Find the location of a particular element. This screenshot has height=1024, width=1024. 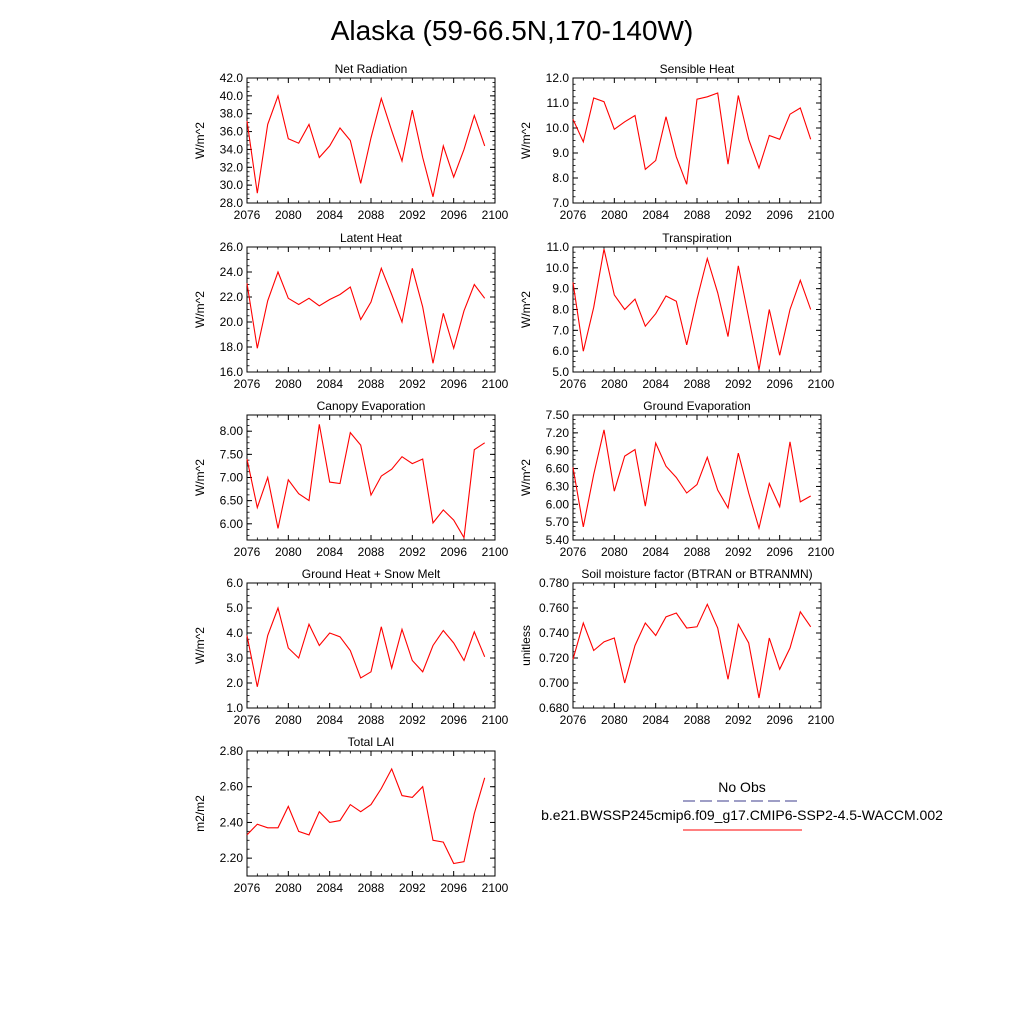

y-tick-label: 18.0 is located at coordinates (232, 347).